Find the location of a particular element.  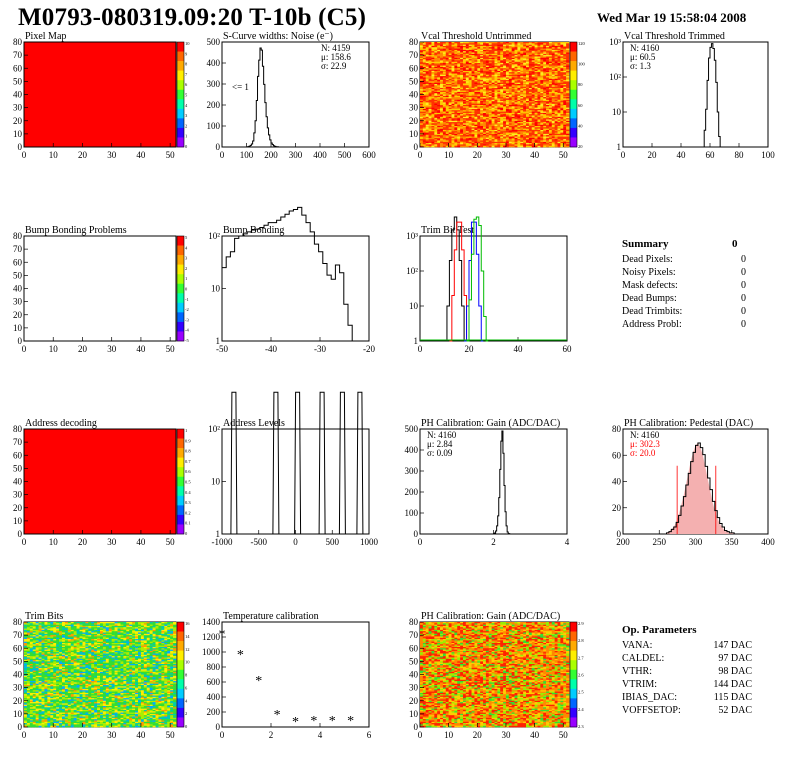

pixel-map-palette-swatch is located at coordinates (180, 75).